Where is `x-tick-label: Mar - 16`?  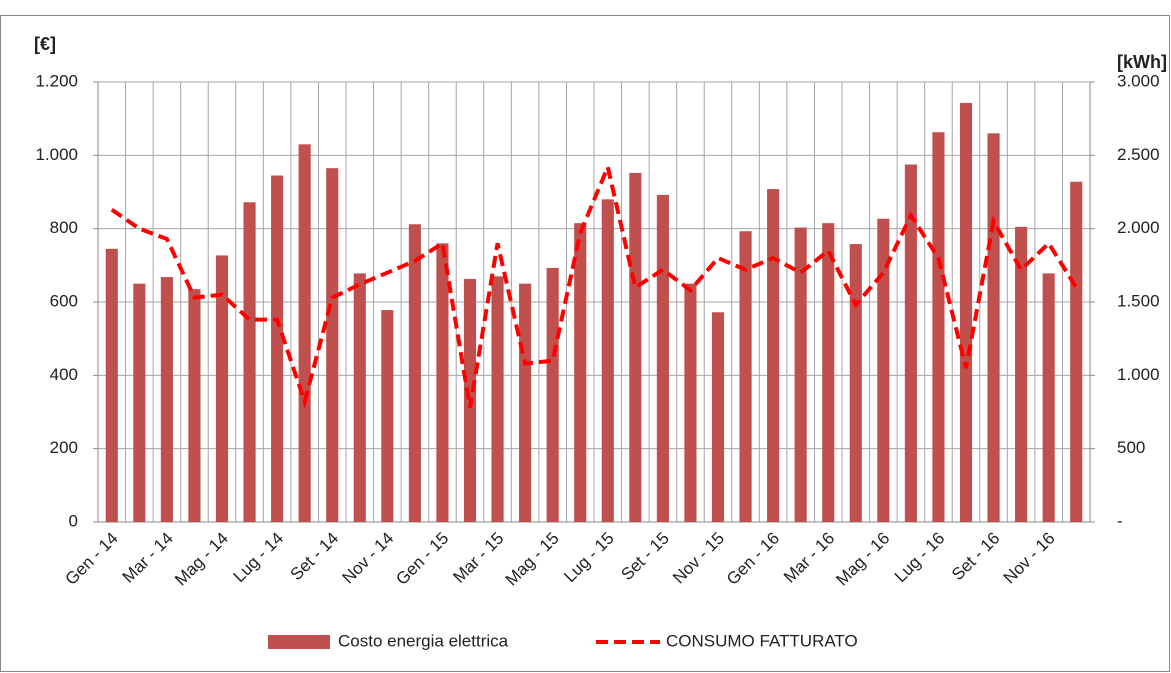
x-tick-label: Mar - 16 is located at coordinates (809, 558).